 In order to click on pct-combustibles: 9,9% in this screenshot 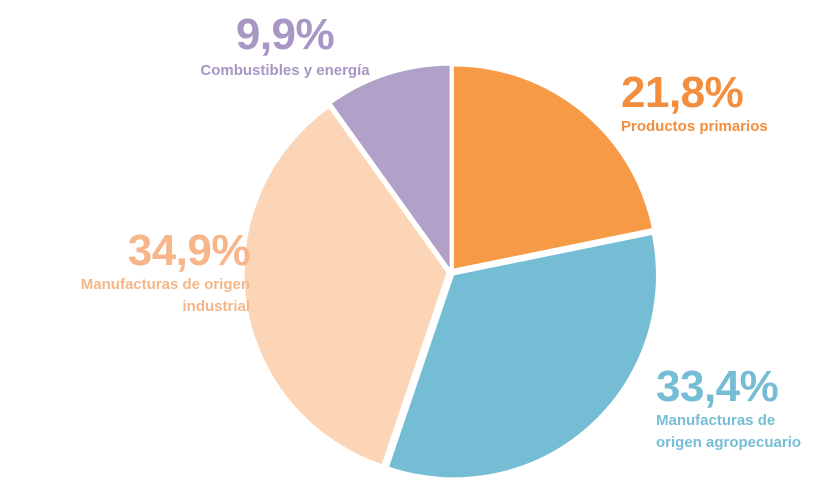, I will do `click(285, 34)`.